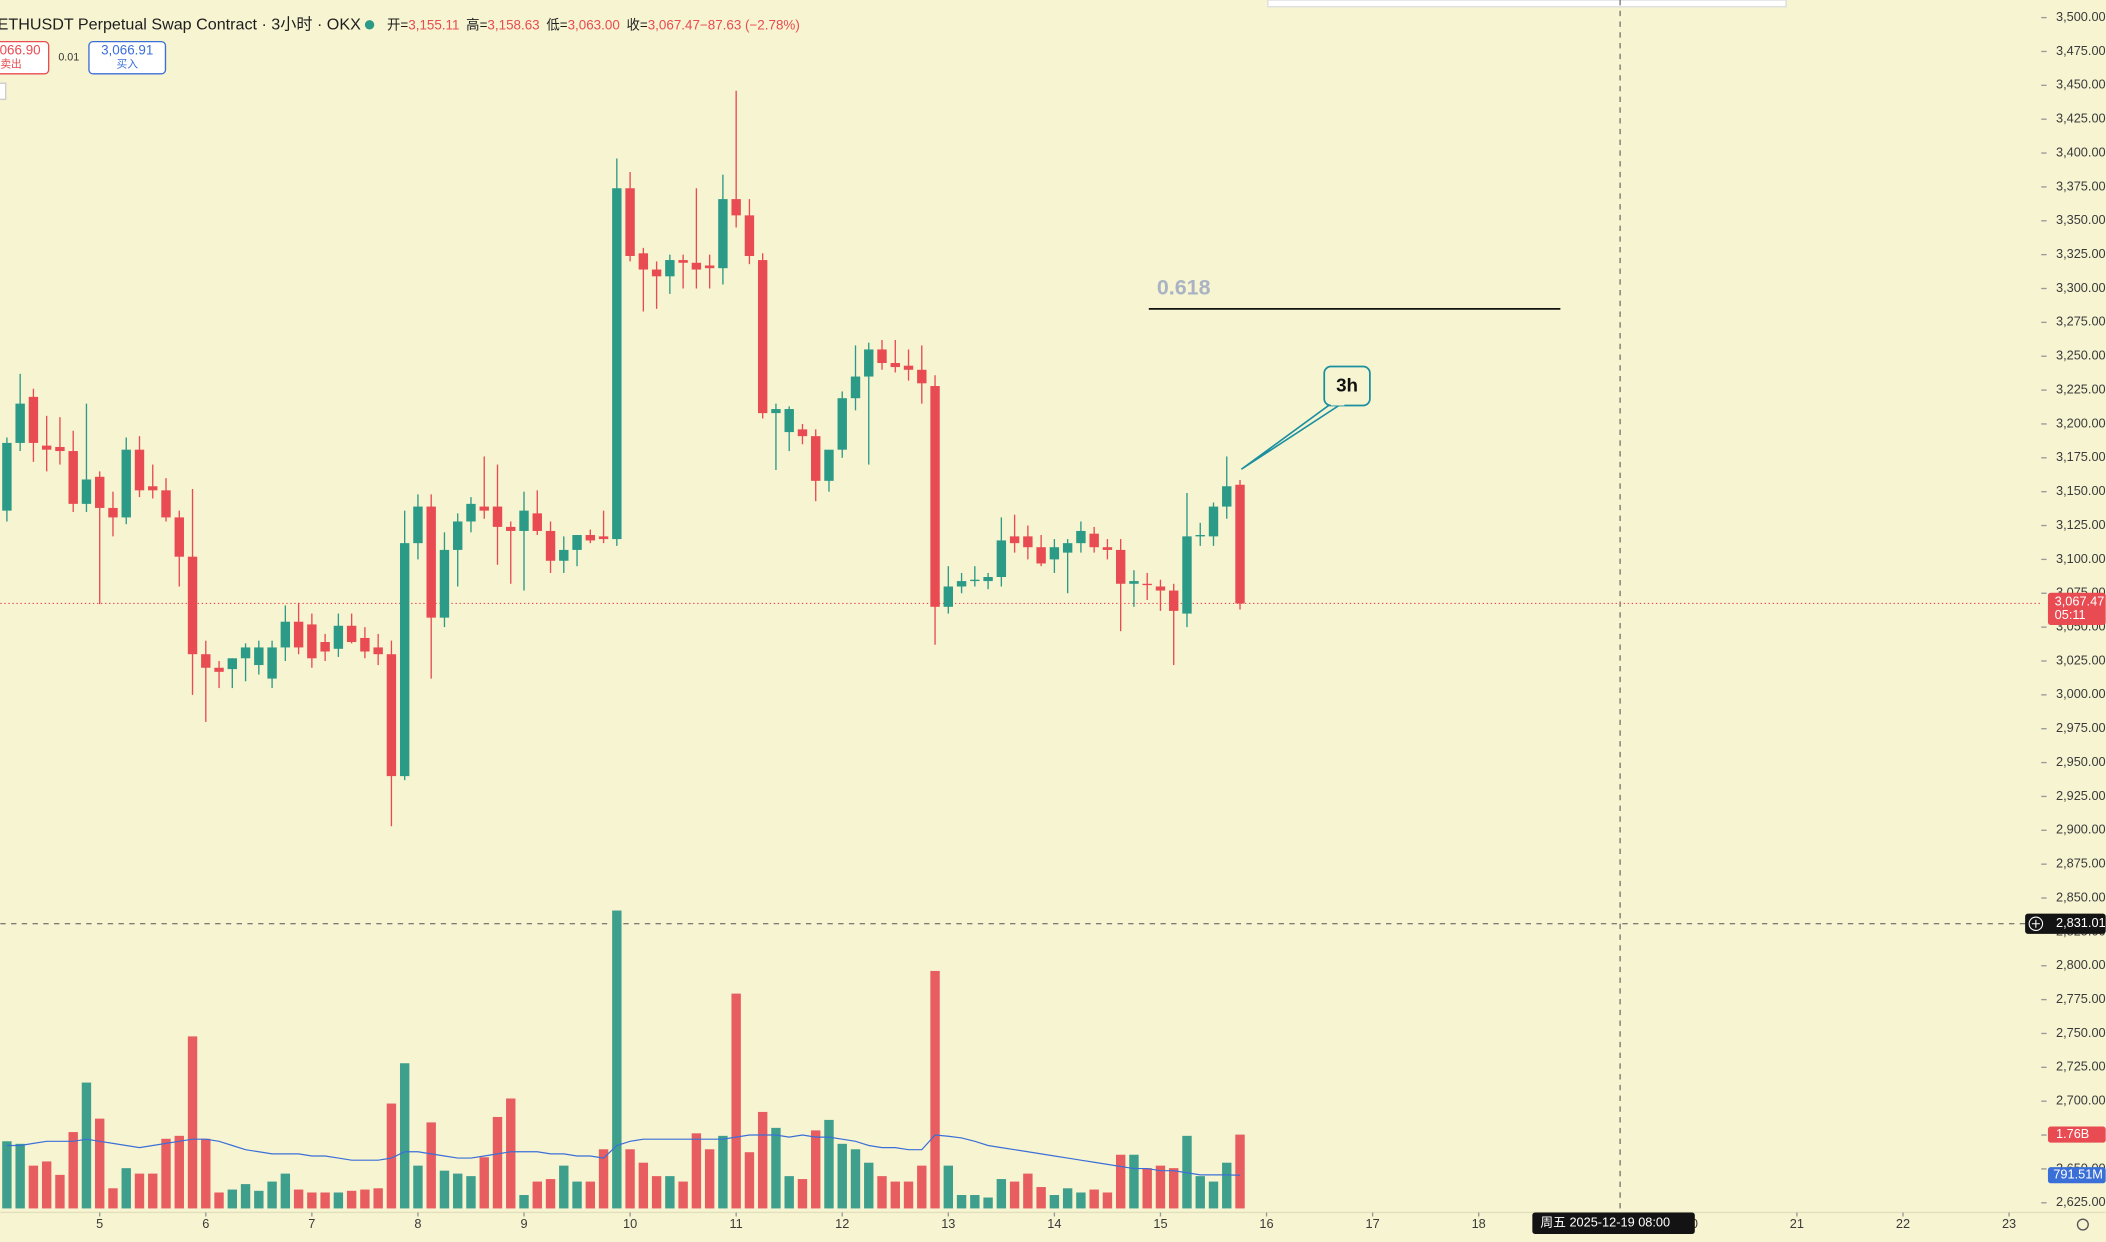  What do you see at coordinates (623, 1155) in the screenshot?
I see `volume-ma-line` at bounding box center [623, 1155].